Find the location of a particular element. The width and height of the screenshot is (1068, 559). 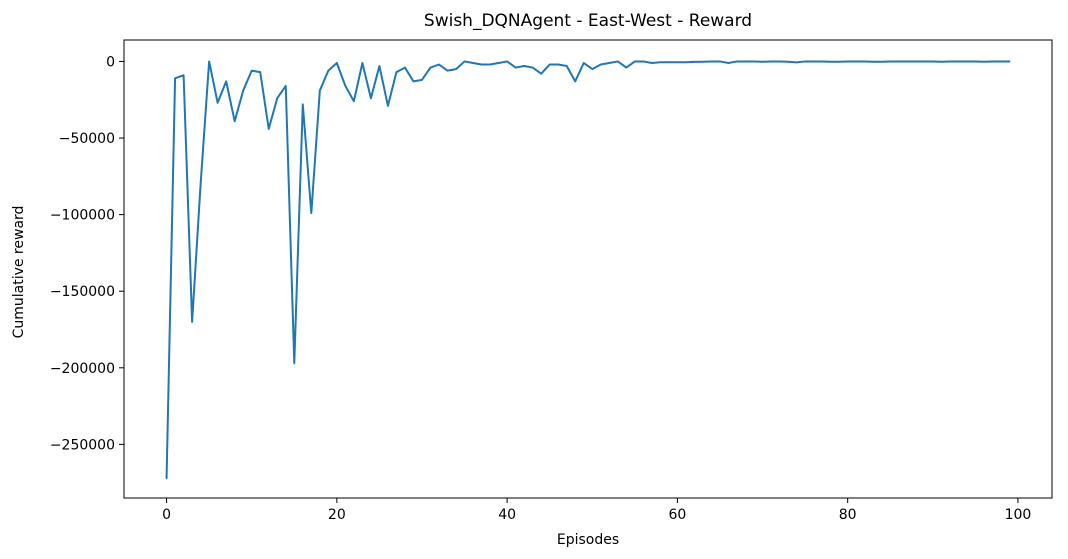

y-tick-label: −50000 is located at coordinates (87, 139).